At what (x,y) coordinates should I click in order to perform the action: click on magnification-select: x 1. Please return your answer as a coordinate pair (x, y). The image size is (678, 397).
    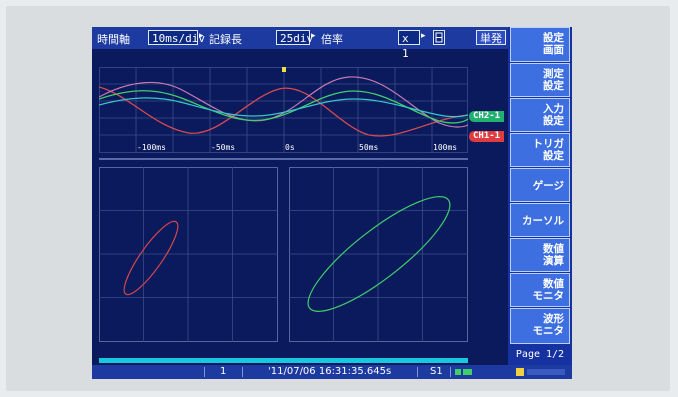
    Looking at the image, I should click on (409, 45).